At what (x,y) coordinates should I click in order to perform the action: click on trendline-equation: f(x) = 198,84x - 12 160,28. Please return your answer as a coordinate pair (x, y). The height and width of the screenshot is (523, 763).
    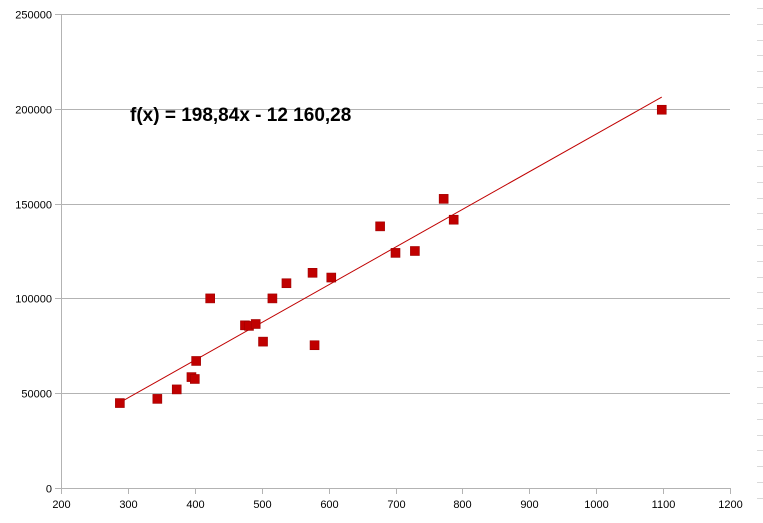
    Looking at the image, I should click on (240, 115).